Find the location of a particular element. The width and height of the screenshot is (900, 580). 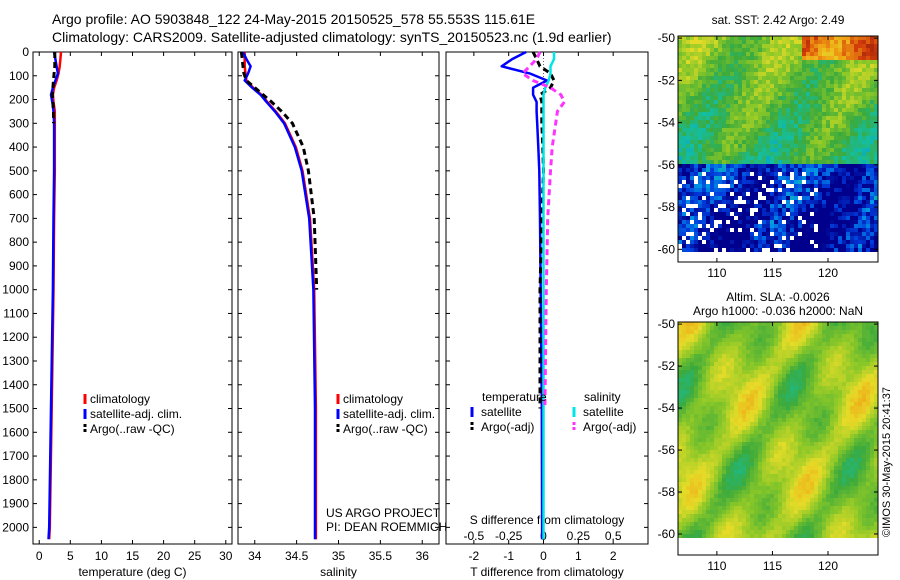

salinity-xtick-label: 35 is located at coordinates (339, 556).